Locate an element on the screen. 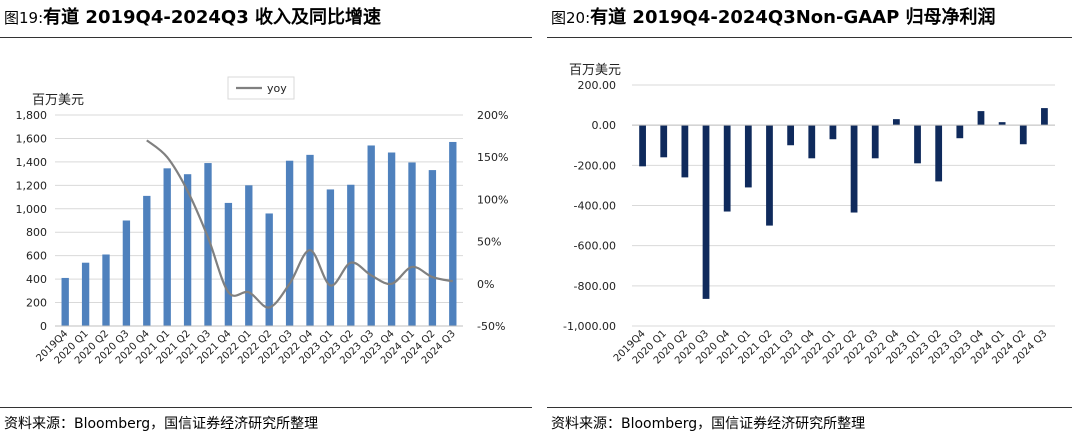 This screenshot has width=1080, height=441. figure-19-bottom-rule is located at coordinates (266, 407).